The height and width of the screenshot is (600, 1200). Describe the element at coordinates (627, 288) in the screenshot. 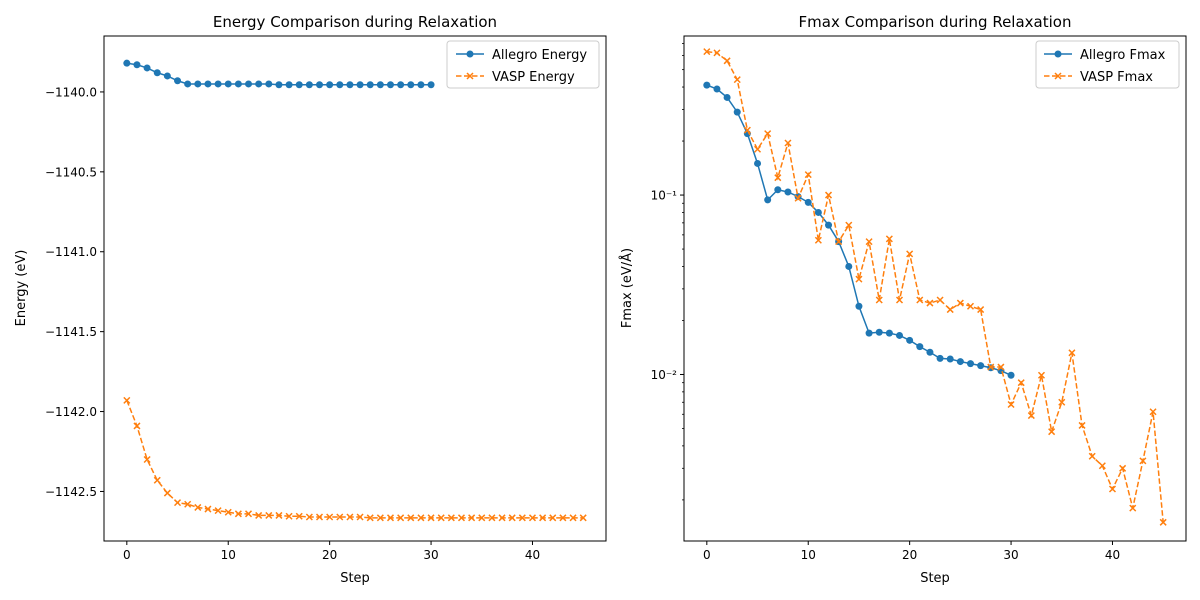

I see `fmax-y-axis-label: Fmax (eV/Å)` at that location.